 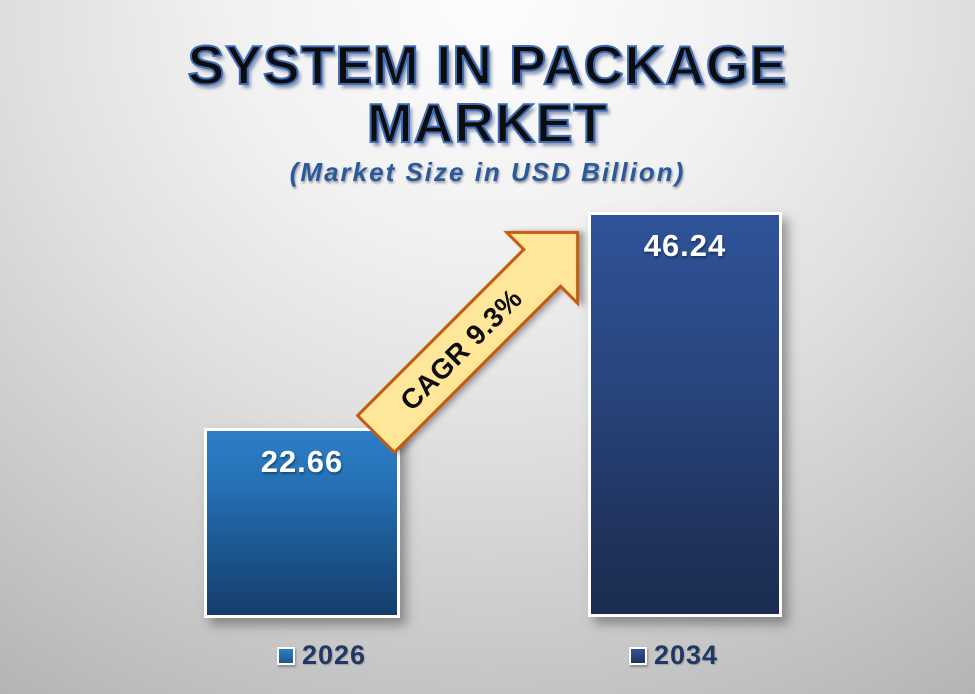 What do you see at coordinates (302, 523) in the screenshot?
I see `bar-2026: 22.66` at bounding box center [302, 523].